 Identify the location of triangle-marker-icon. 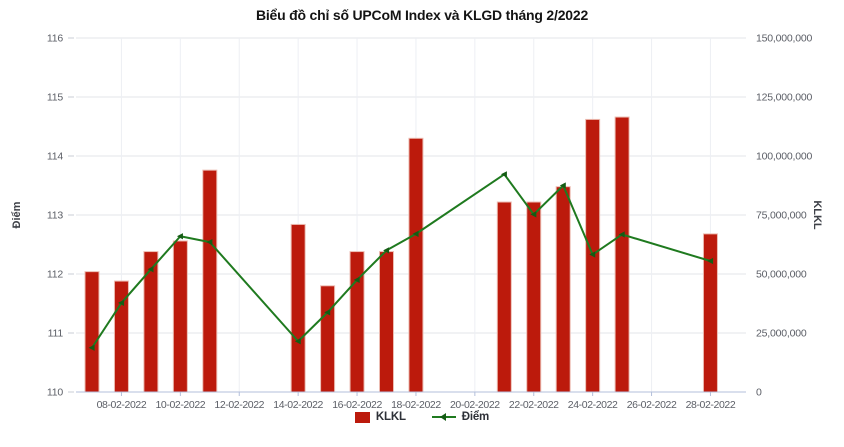
(442, 417).